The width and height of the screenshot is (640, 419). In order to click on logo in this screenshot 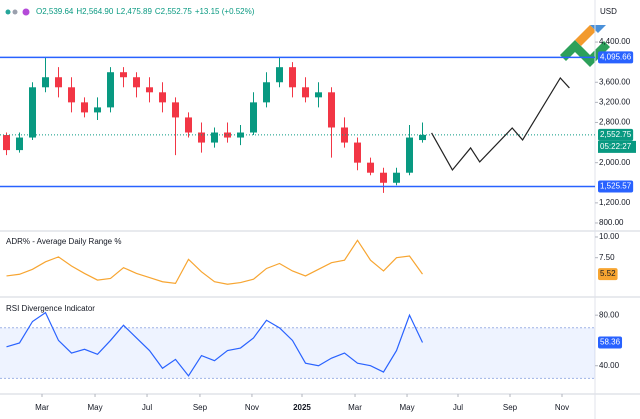, I will do `click(585, 46)`.